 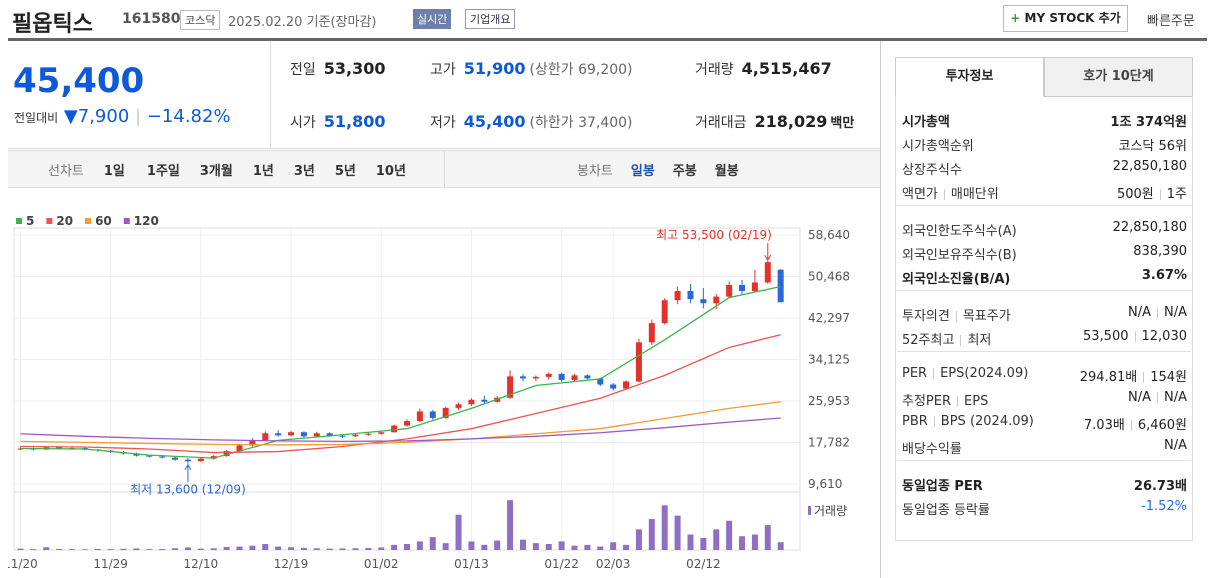 What do you see at coordinates (114, 171) in the screenshot?
I see `period-button: 1일` at bounding box center [114, 171].